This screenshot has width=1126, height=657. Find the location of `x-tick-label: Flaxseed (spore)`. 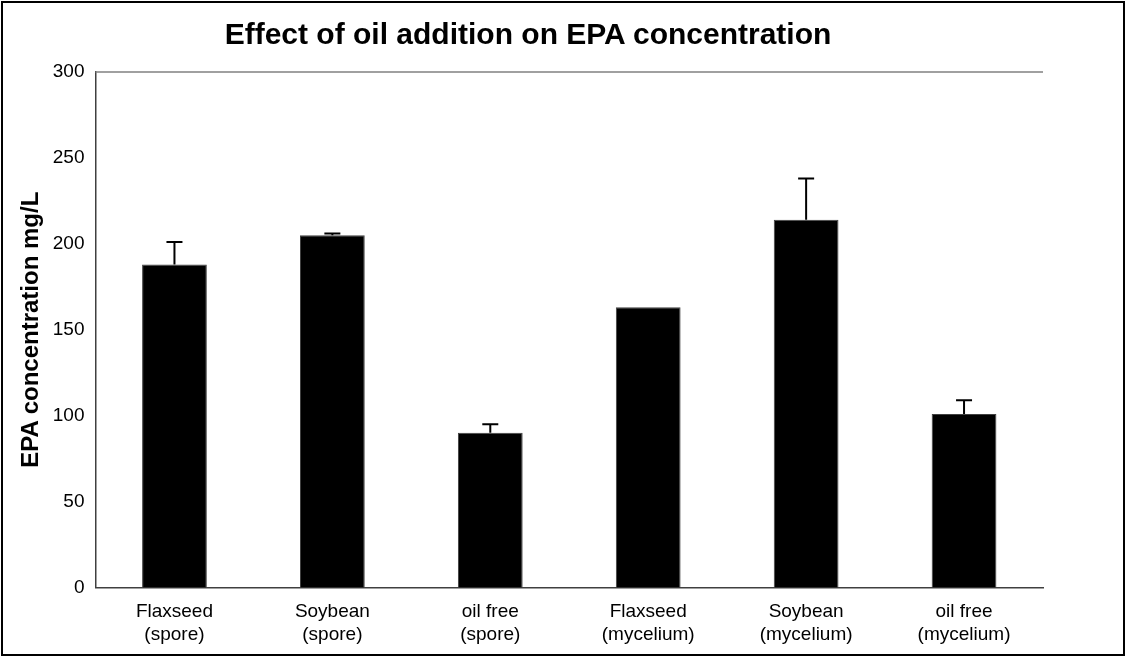

x-tick-label: Flaxseed (spore) is located at coordinates (174, 622).